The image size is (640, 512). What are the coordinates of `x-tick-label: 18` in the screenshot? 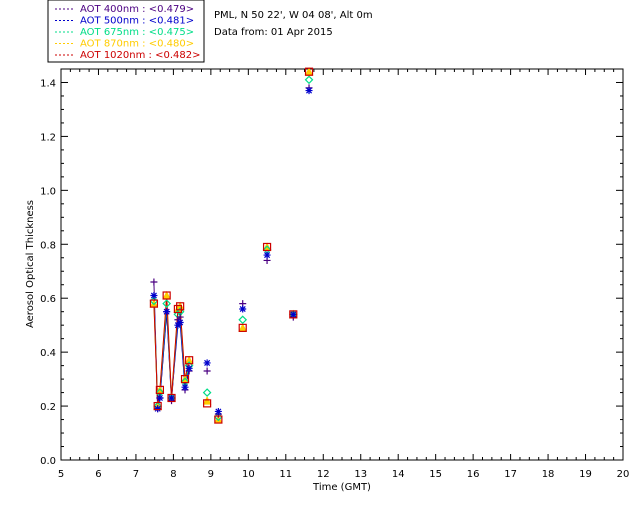 It's located at (548, 474).